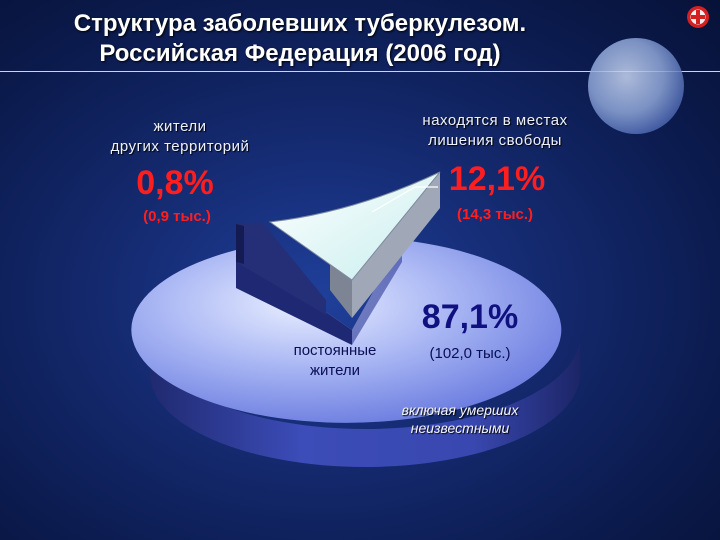 This screenshot has width=720, height=540. I want to click on value-other: 0,8%, so click(175, 183).